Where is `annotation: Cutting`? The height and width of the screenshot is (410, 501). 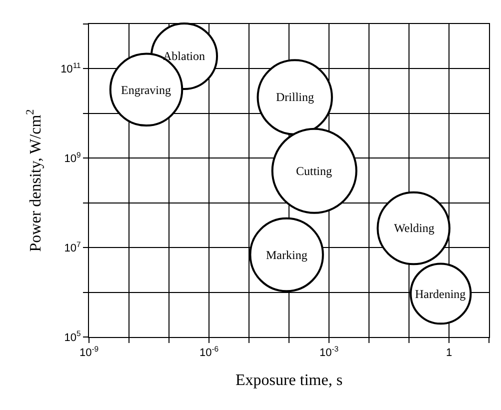
annotation: Cutting is located at coordinates (314, 171).